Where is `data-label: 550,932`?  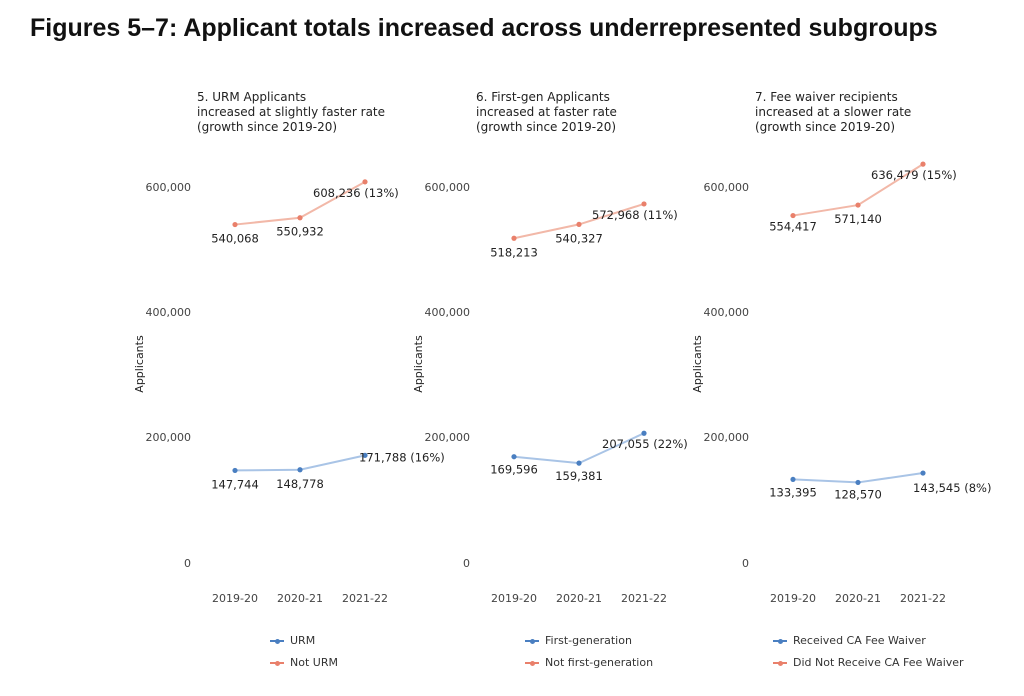 data-label: 550,932 is located at coordinates (300, 232).